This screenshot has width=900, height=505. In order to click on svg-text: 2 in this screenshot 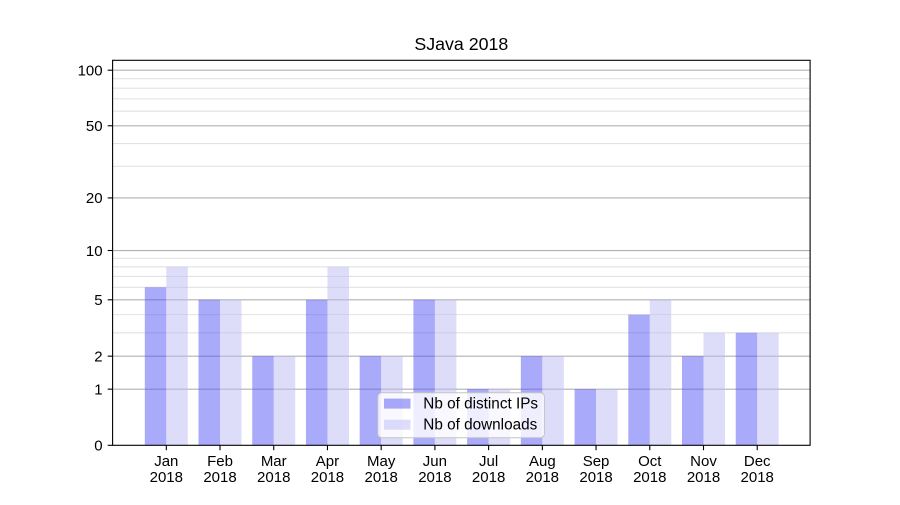, I will do `click(98, 357)`.